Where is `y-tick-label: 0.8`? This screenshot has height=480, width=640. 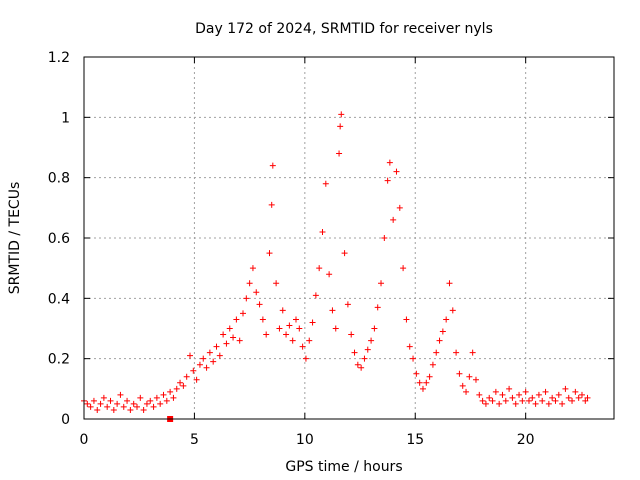
y-tick-label: 0.8 is located at coordinates (59, 179).